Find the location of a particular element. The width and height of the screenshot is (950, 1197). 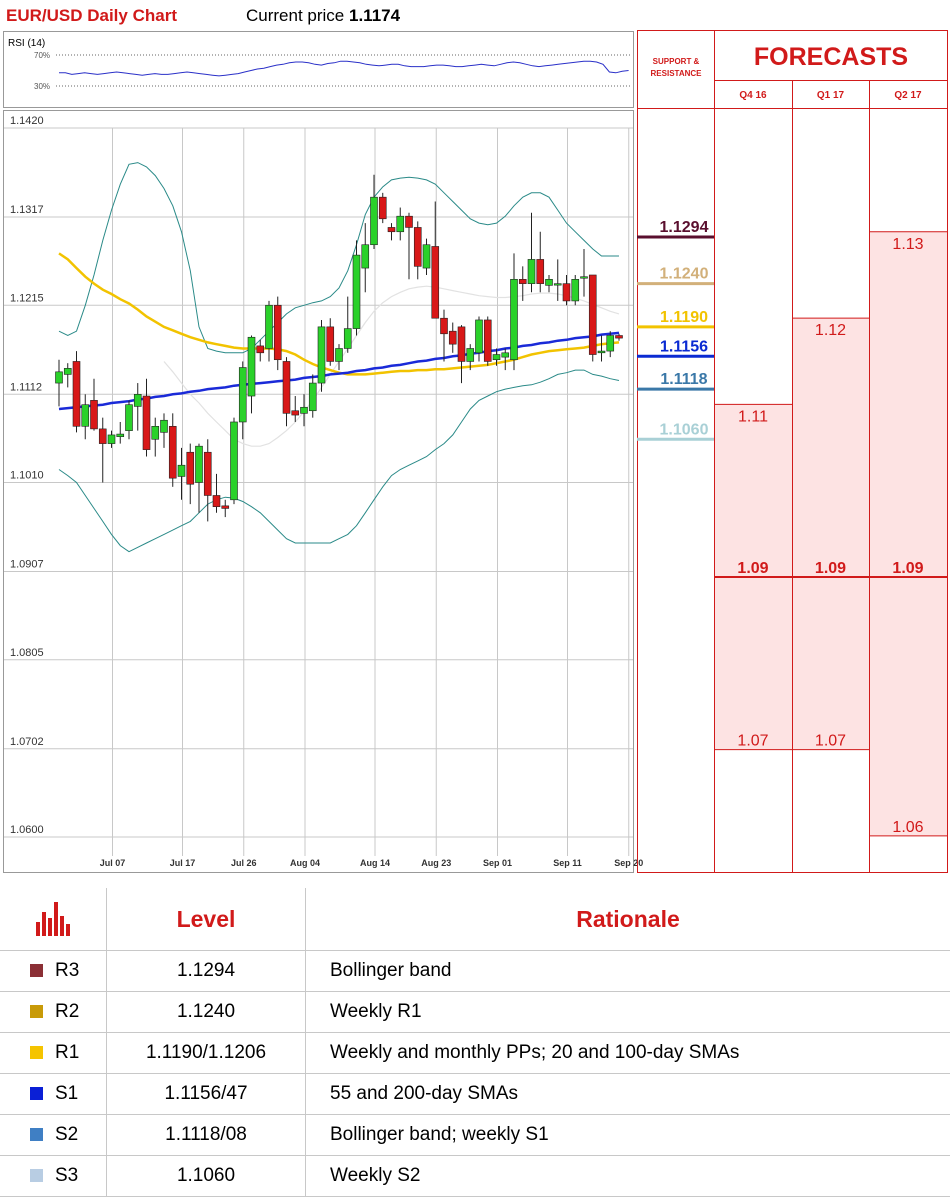

level-name: R1 is located at coordinates (67, 1052).